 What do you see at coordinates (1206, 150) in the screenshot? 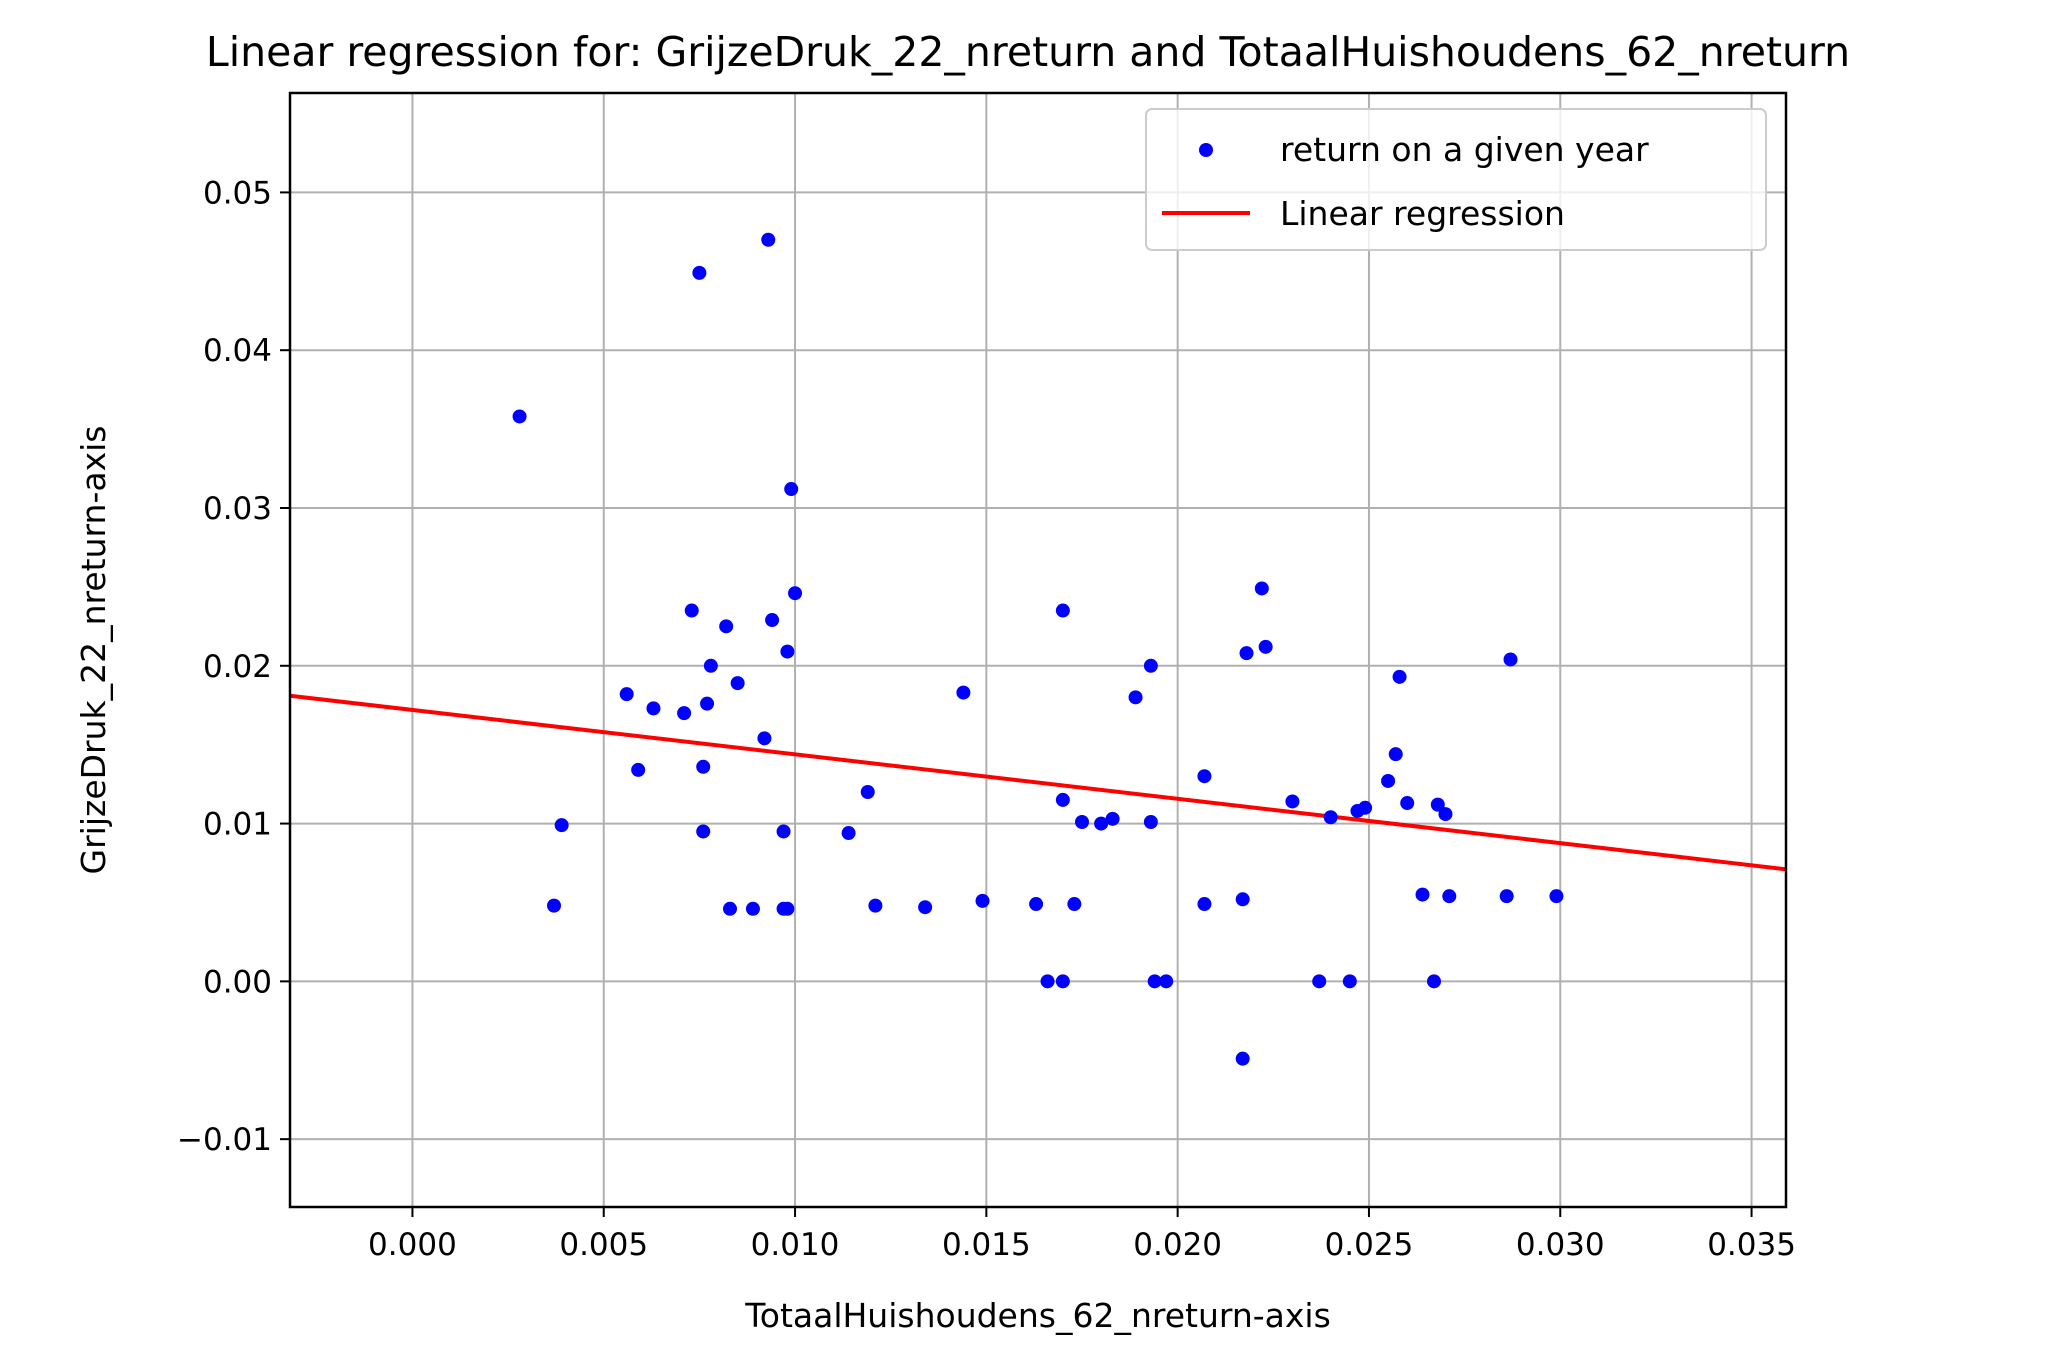
I see `legend-scatter-marker` at bounding box center [1206, 150].